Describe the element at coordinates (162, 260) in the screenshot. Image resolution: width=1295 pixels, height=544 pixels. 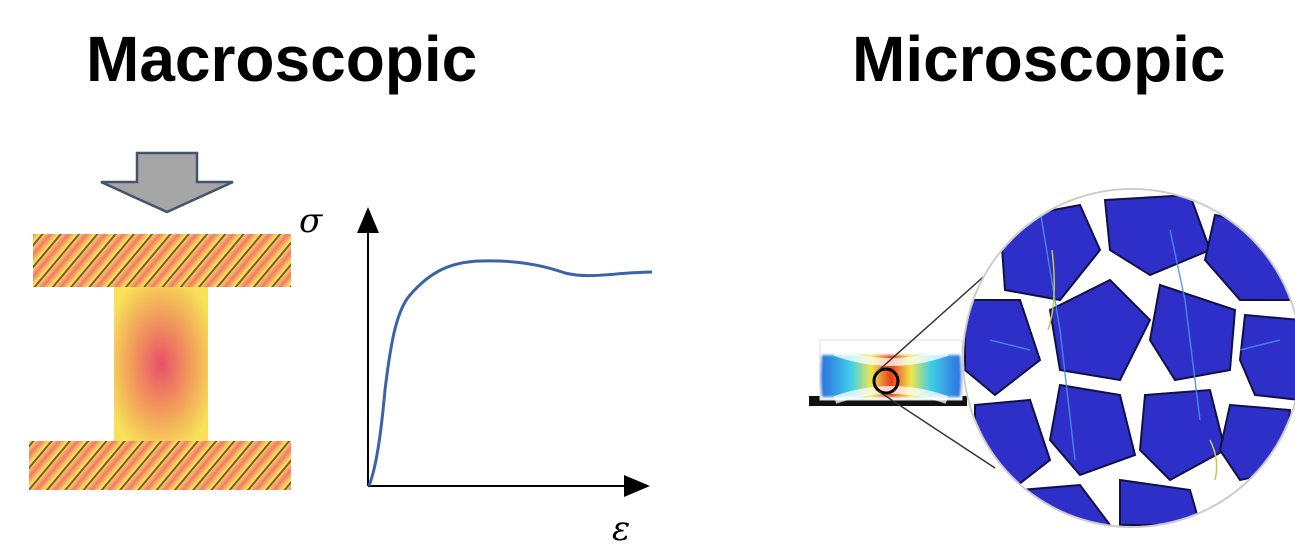
I see `top-plate` at that location.